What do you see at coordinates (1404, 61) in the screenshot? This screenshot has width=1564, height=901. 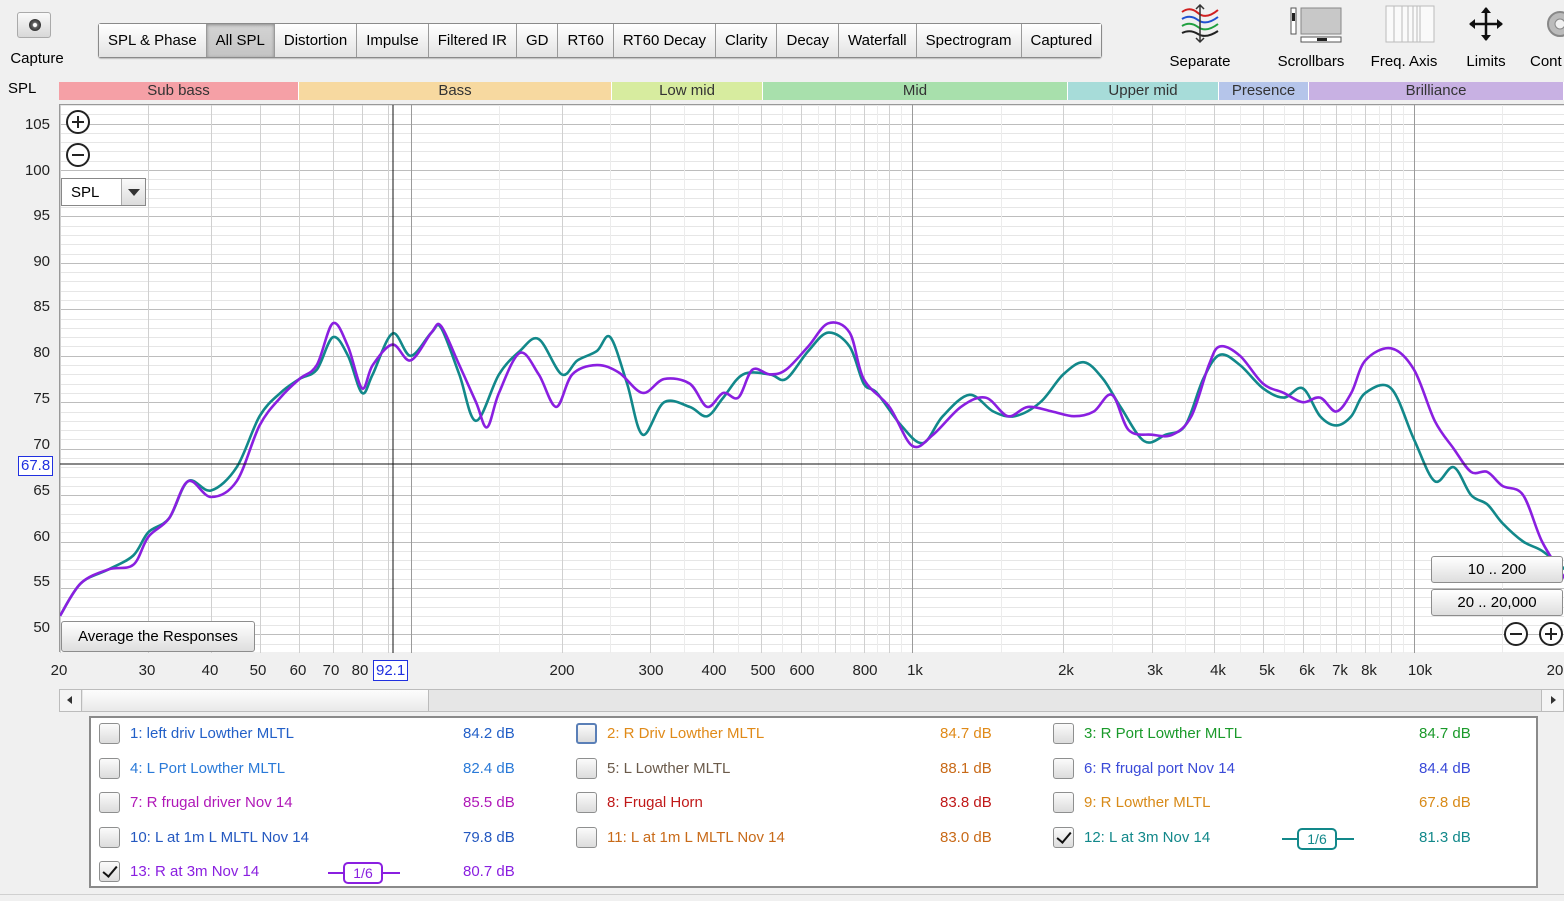 I see `freq-axis-label: Freq. Axis` at bounding box center [1404, 61].